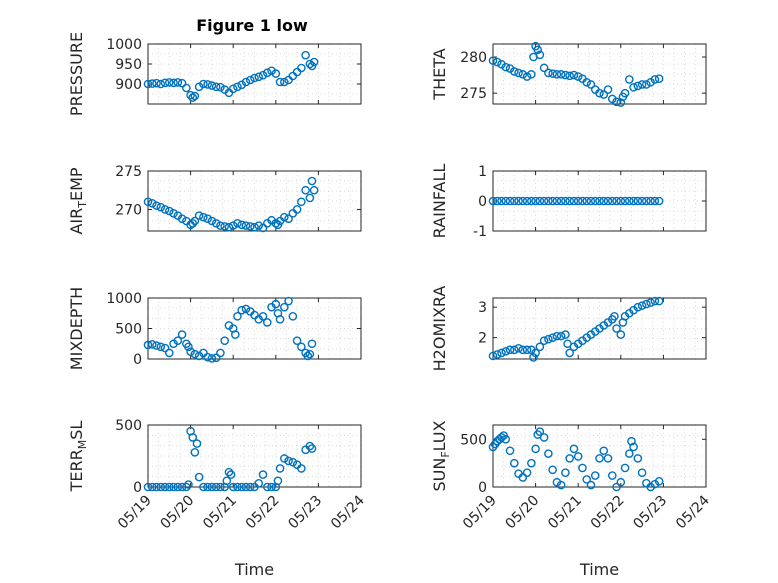  Describe the element at coordinates (441, 455) in the screenshot. I see `y-axis-label: SUNFLUX` at that location.